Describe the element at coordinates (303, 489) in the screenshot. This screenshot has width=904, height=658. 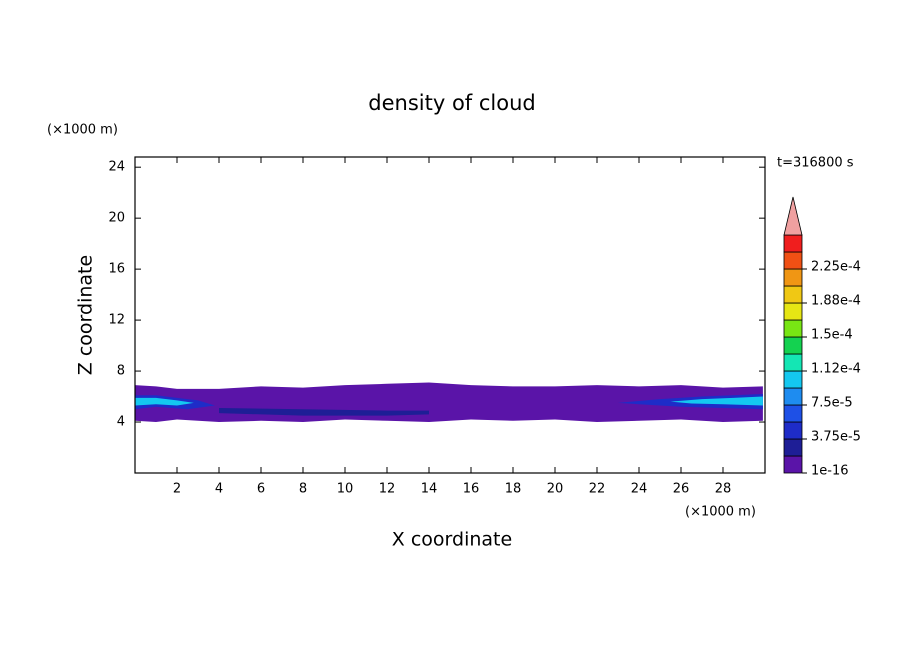
I see `x-tick-label: 8` at that location.